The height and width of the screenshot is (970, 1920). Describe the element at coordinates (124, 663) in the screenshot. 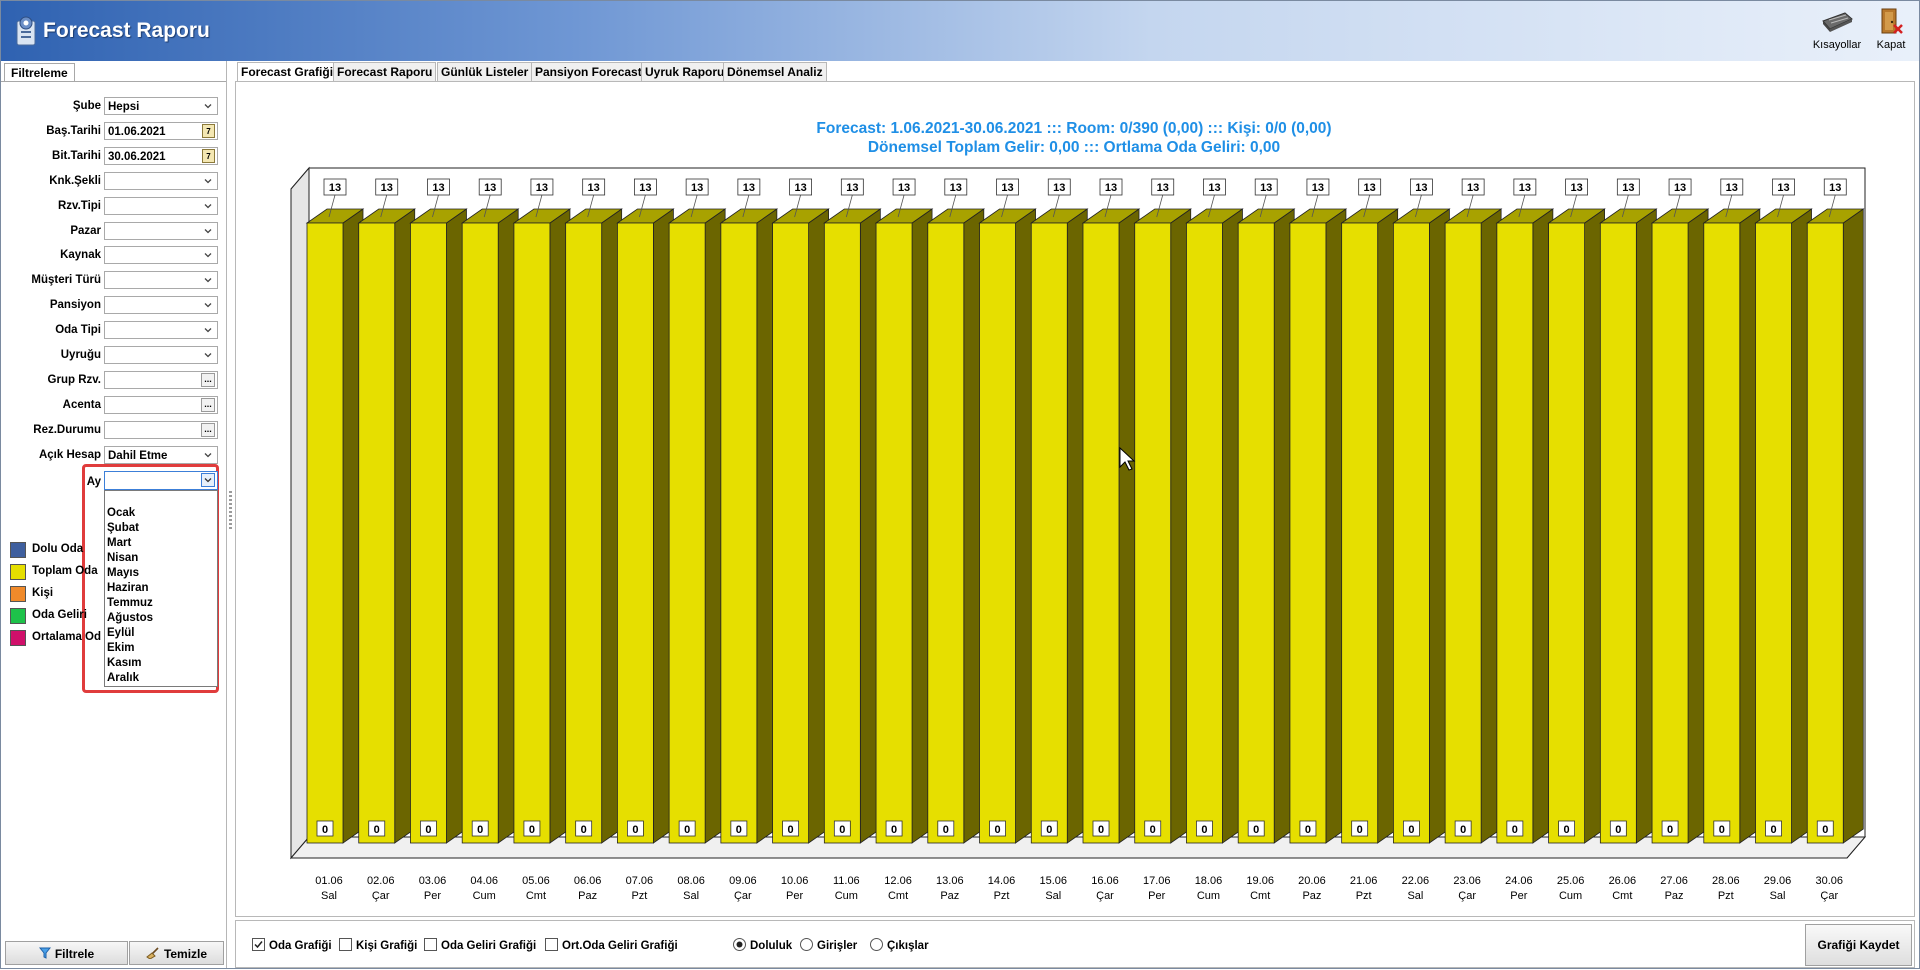

I see `ay-option-kasim: Kasım` at that location.